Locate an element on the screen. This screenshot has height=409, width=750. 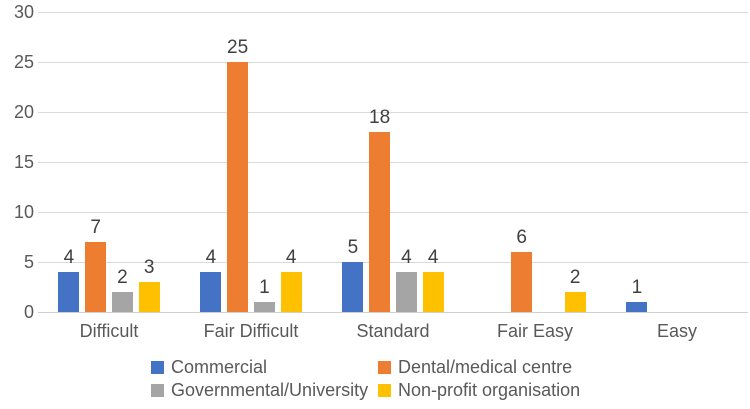
legend-item: Commercial is located at coordinates (209, 367).